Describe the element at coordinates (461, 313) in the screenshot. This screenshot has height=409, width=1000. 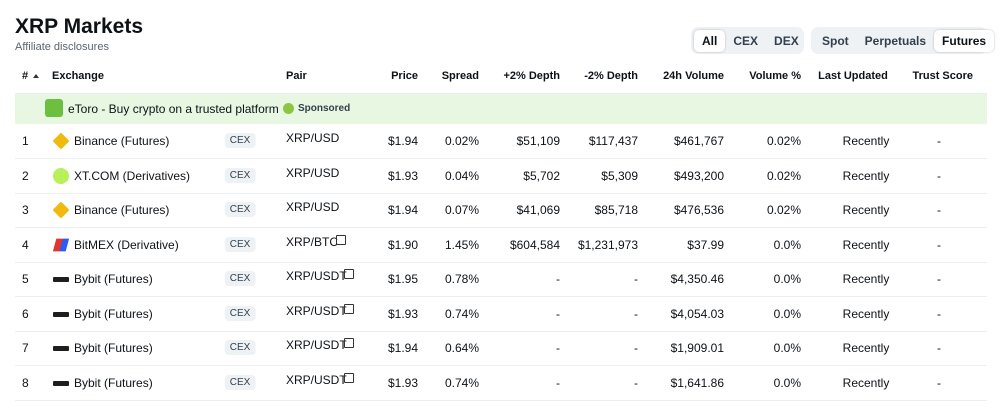
I see `table-cell: 0.74%` at that location.